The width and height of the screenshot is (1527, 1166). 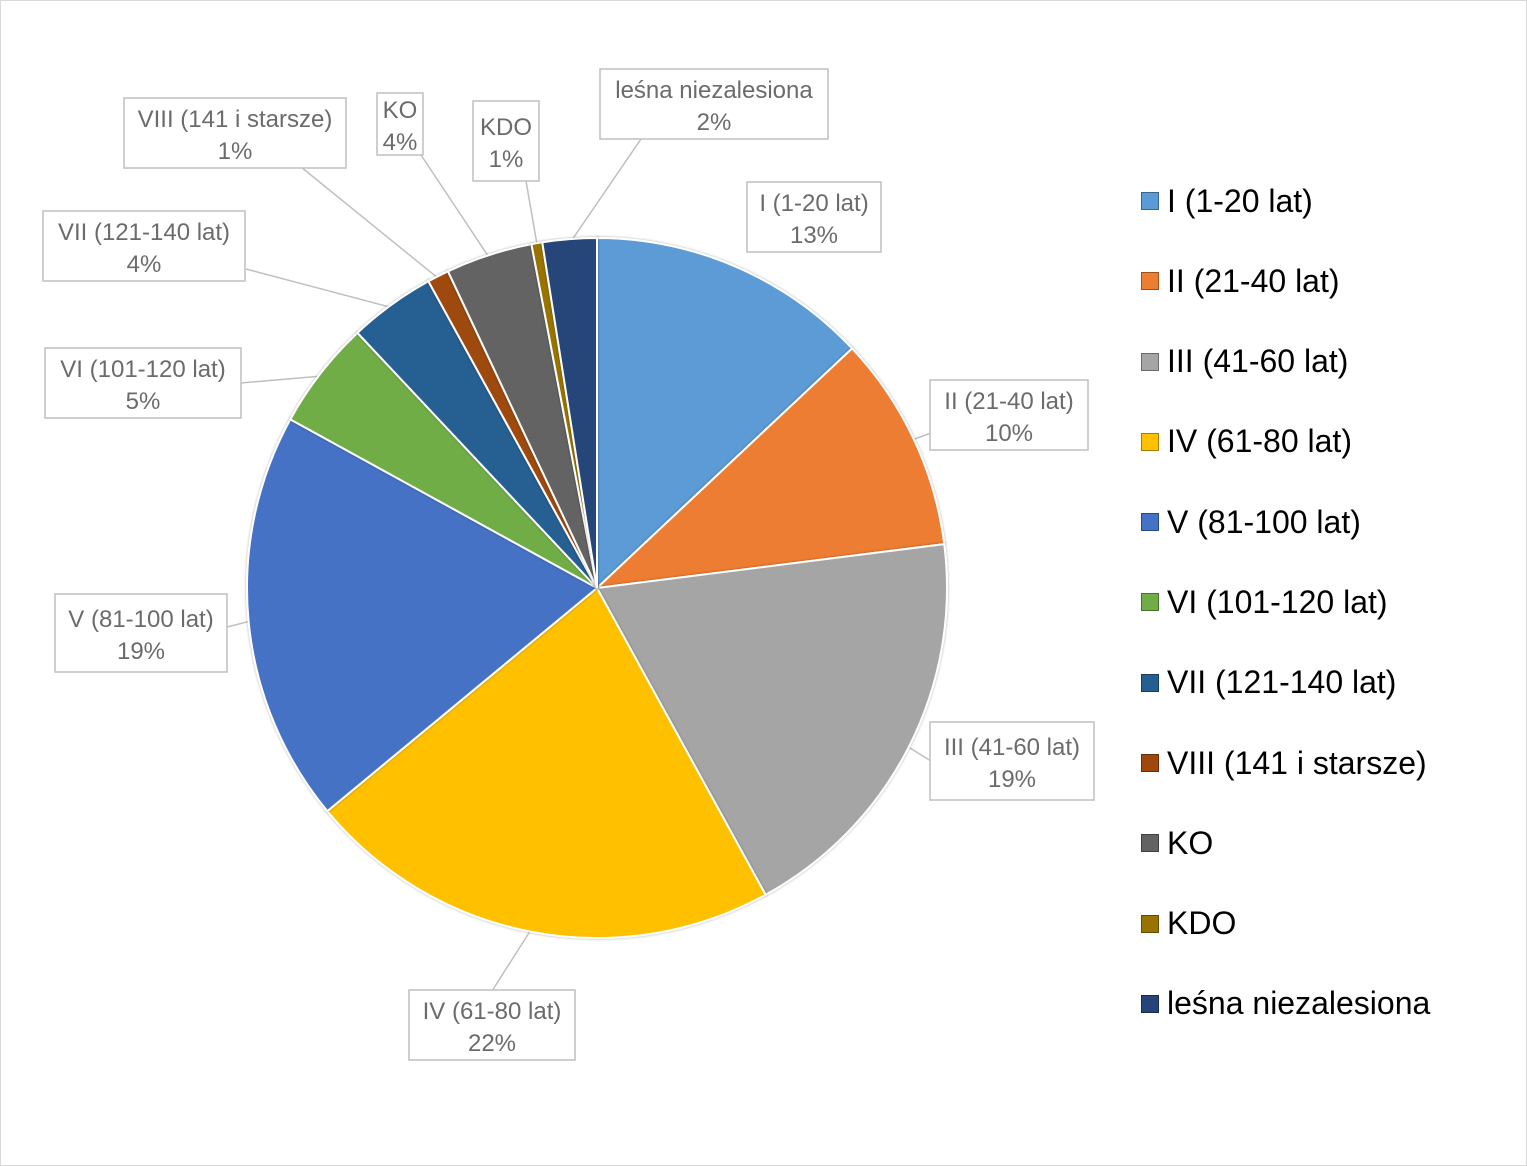 I want to click on legend-label: KO, so click(x=1190, y=842).